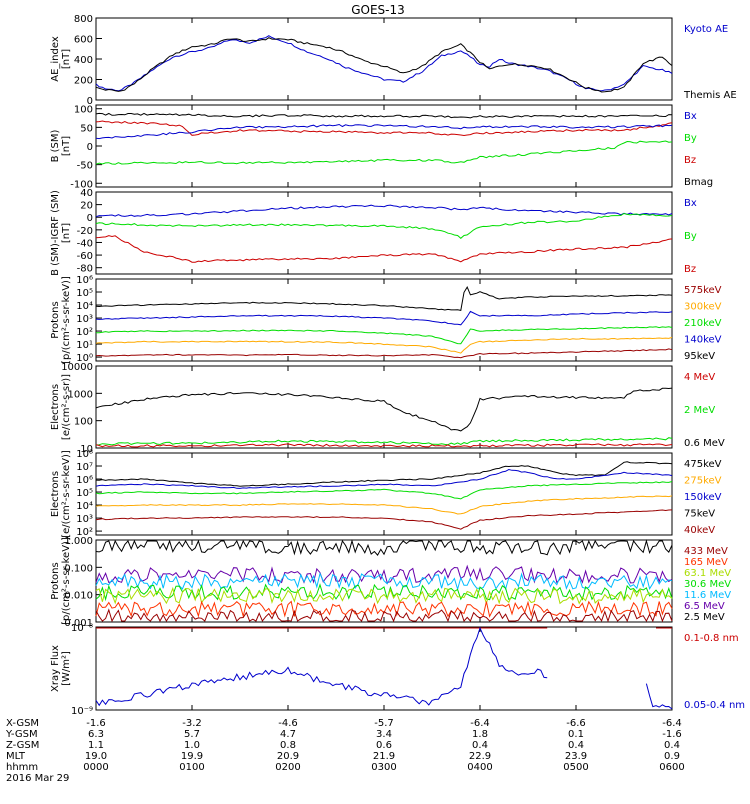  What do you see at coordinates (55, 668) in the screenshot?
I see `y-axis-label: Xray Flux` at bounding box center [55, 668].